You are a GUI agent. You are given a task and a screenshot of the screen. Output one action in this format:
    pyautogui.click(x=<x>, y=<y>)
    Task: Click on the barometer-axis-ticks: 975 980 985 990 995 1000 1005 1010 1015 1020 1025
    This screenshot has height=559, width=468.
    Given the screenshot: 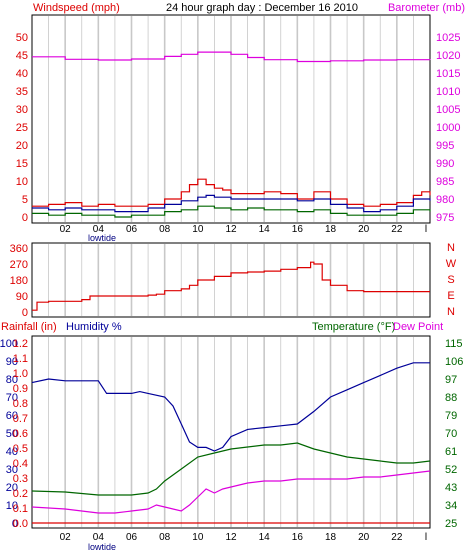 What is the action you would take?
    pyautogui.click(x=448, y=128)
    